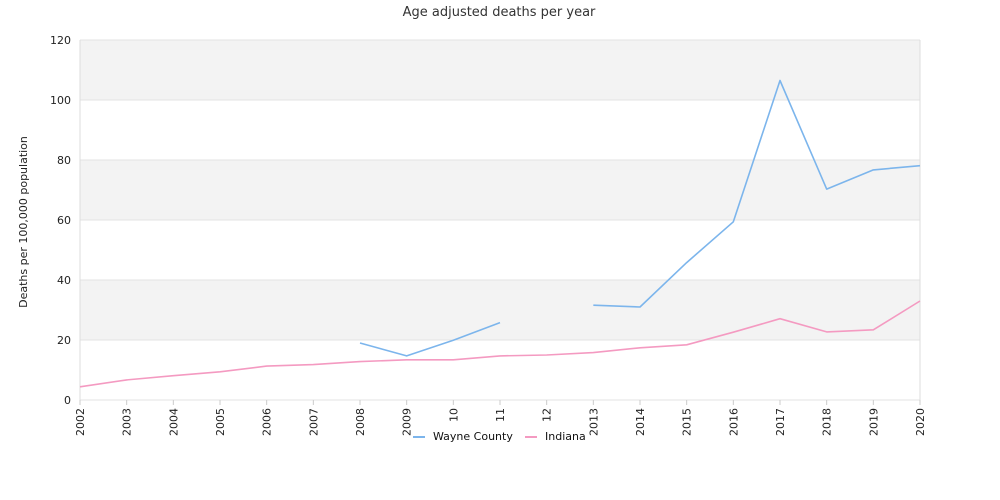 This screenshot has width=1000, height=500. Describe the element at coordinates (827, 422) in the screenshot. I see `x-tick-label: 2018` at that location.